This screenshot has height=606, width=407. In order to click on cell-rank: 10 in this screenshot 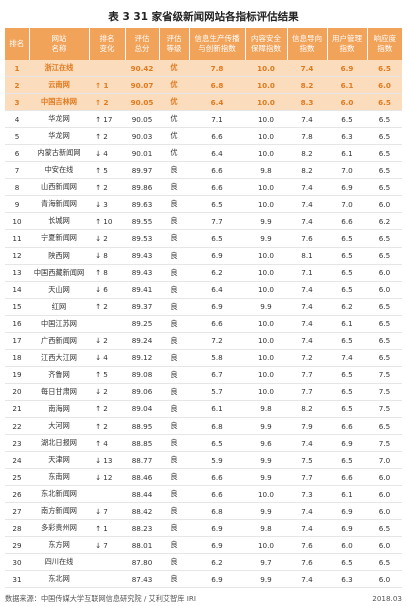, I will do `click(17, 221)`.